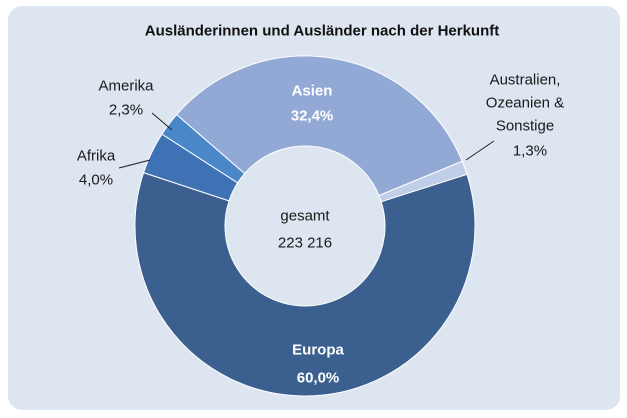 The height and width of the screenshot is (418, 627). What do you see at coordinates (525, 103) in the screenshot?
I see `category-label: Australien, Ozeanien & Sonstige` at bounding box center [525, 103].